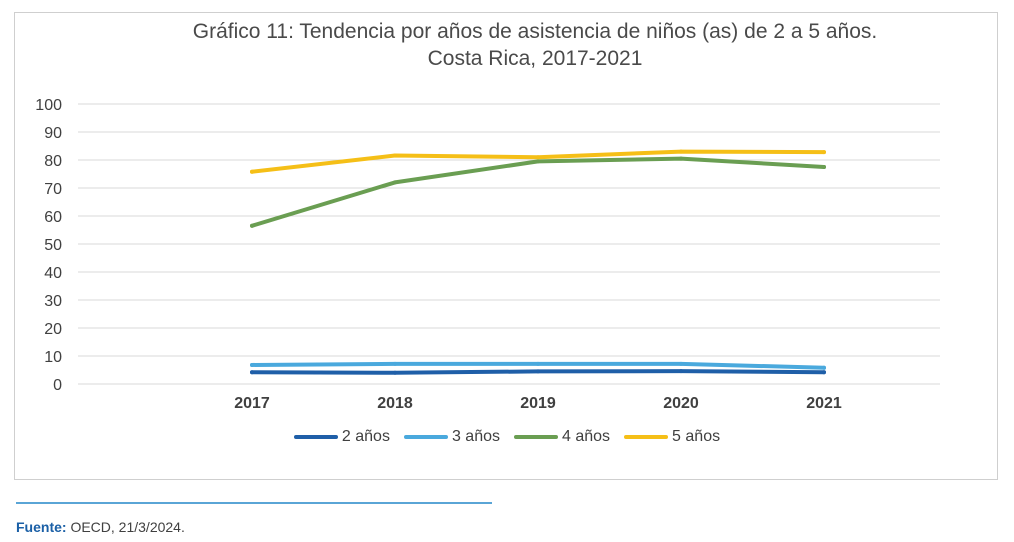 The image size is (1014, 542). What do you see at coordinates (252, 372) in the screenshot?
I see `data-point-1-2017` at bounding box center [252, 372].